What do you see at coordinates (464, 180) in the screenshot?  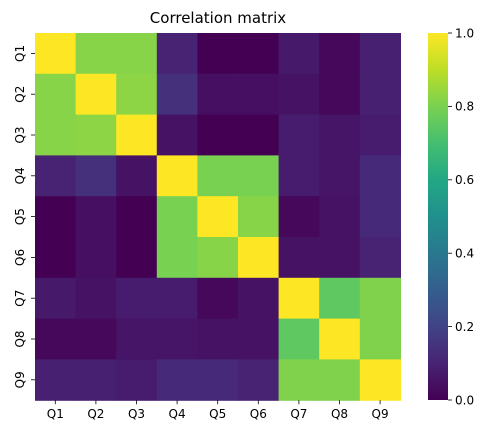 I see `colorbar-tick-label: 0.6` at bounding box center [464, 180].